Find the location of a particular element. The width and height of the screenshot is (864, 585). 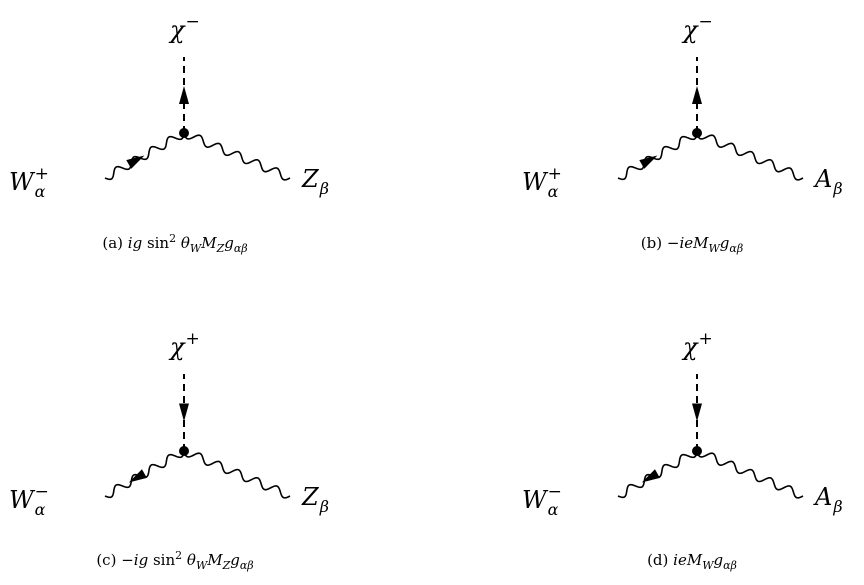

vertex-caption-tag: (d) is located at coordinates (660, 560).